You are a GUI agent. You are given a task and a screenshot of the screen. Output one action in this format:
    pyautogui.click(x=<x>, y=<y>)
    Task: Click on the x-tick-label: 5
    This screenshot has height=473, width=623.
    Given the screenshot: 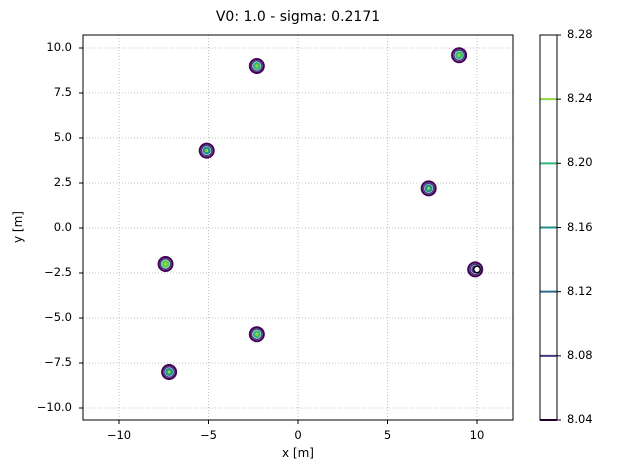 What is the action you would take?
    pyautogui.click(x=387, y=435)
    